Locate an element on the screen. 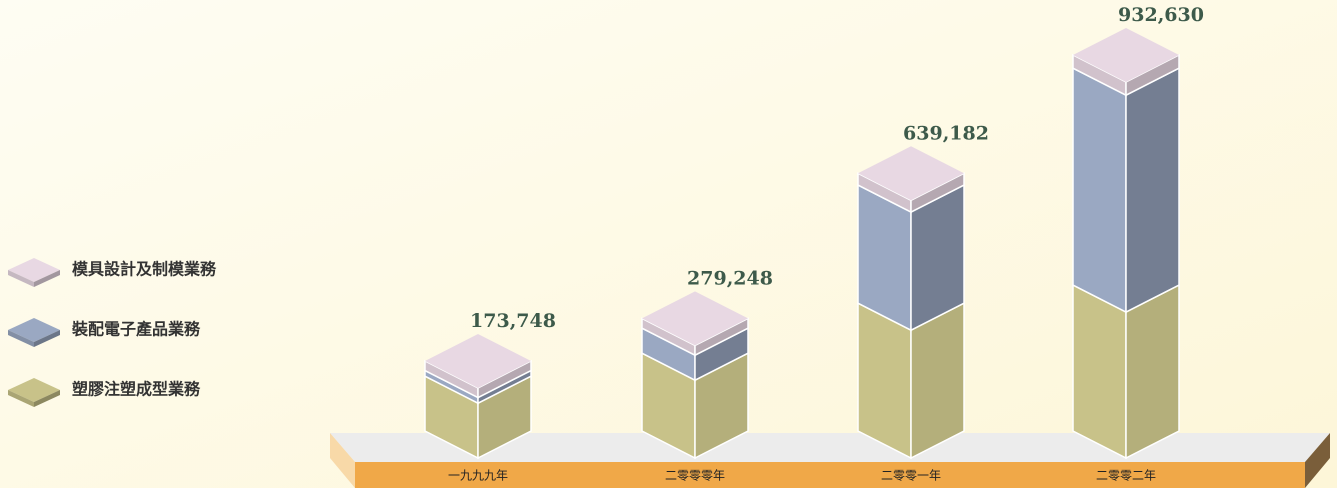 This screenshot has width=1337, height=488. legend-label: 裝配電子產品業務 is located at coordinates (136, 329).